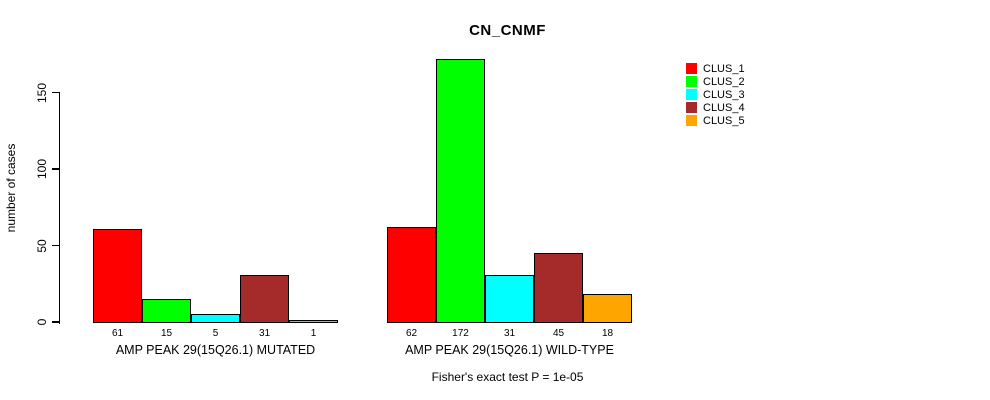  I want to click on bar-value-label: 18, so click(607, 333).